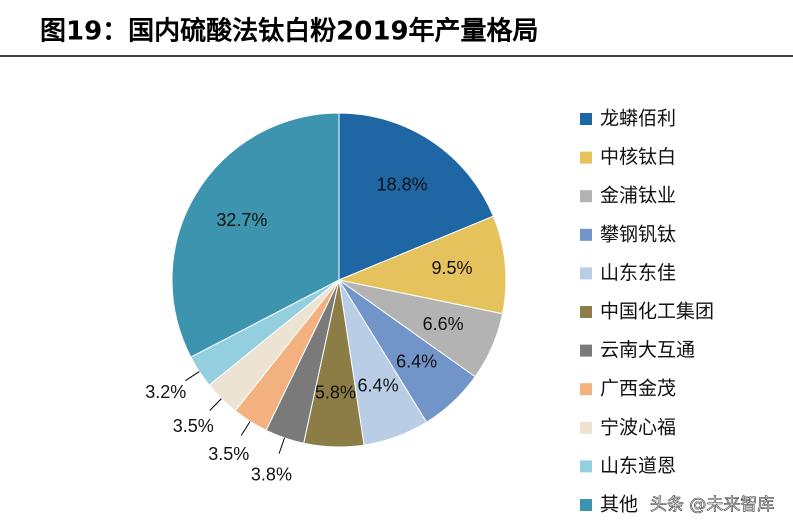 The width and height of the screenshot is (793, 529). Describe the element at coordinates (443, 324) in the screenshot. I see `data-label: 6.6%` at that location.